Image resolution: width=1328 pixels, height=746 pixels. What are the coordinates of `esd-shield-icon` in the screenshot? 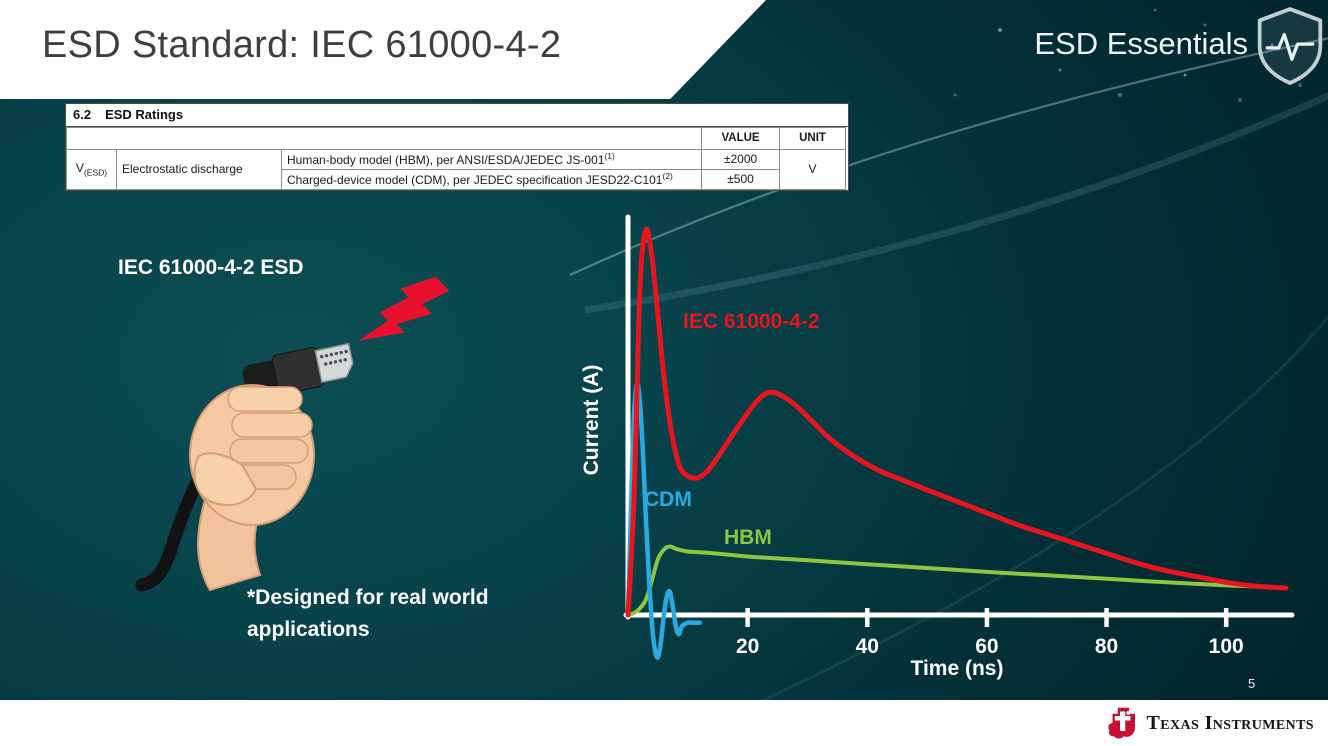 It's located at (1290, 46).